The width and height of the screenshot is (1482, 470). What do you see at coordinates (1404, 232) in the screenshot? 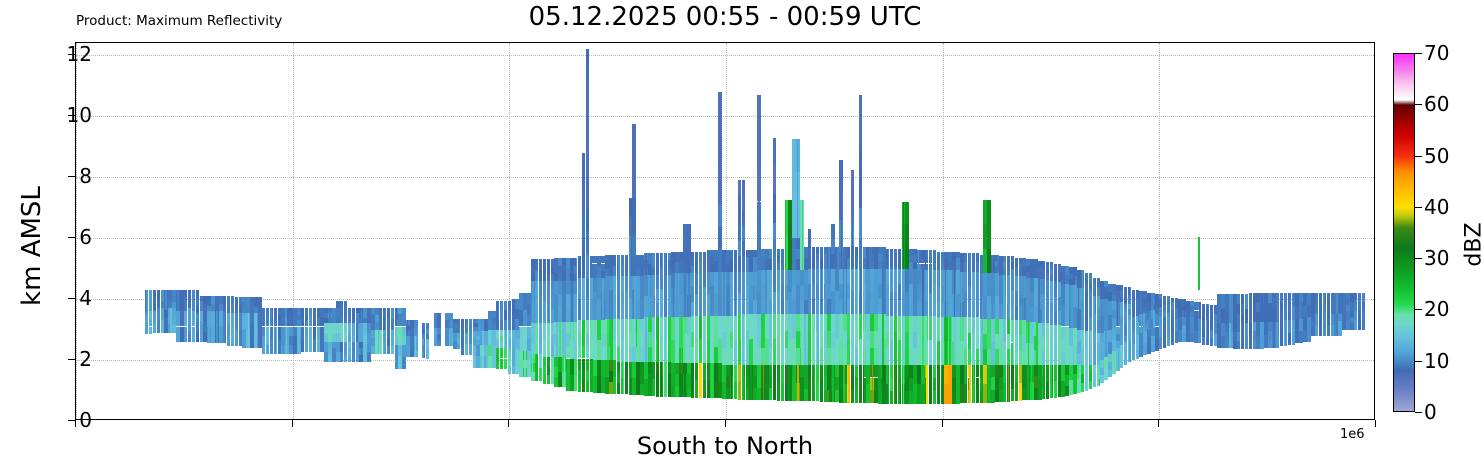
I see `colorbar` at bounding box center [1404, 232].